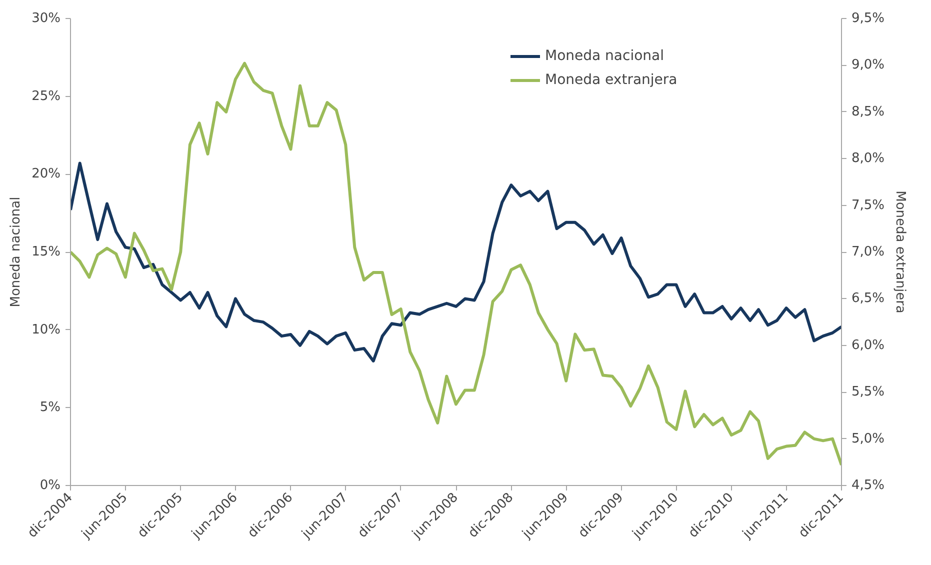 This screenshot has width=931, height=565. What do you see at coordinates (868, 205) in the screenshot?
I see `y2-tick-label: 7,5%` at bounding box center [868, 205].